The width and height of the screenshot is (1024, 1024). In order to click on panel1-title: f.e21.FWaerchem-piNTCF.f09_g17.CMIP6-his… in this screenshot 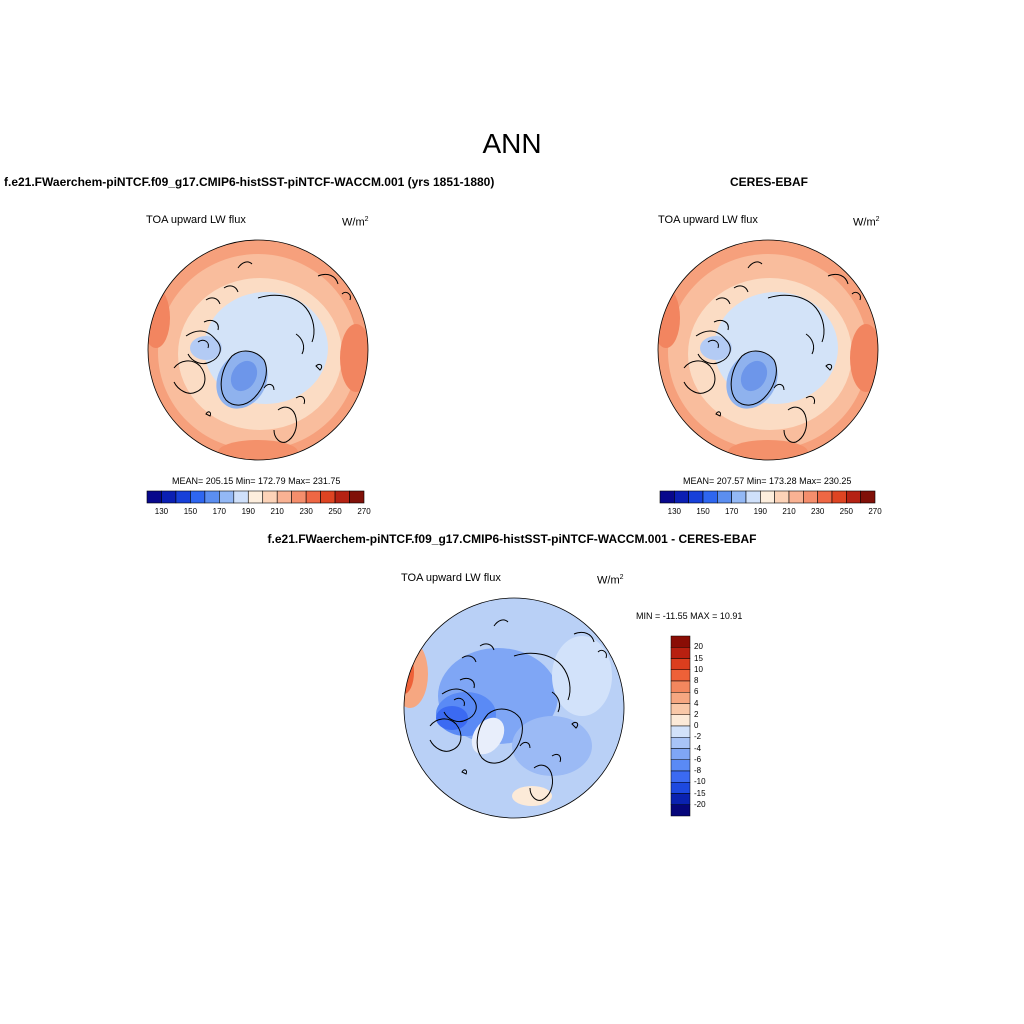, I will do `click(249, 182)`.